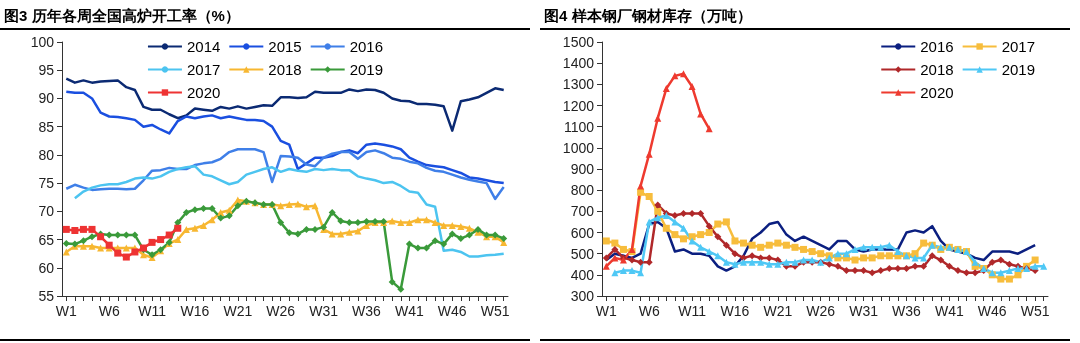 The width and height of the screenshot is (1080, 343). What do you see at coordinates (805, 17) in the screenshot?
I see `chart-title: 图4 样本钢厂钢材库存（万吨）` at bounding box center [805, 17].